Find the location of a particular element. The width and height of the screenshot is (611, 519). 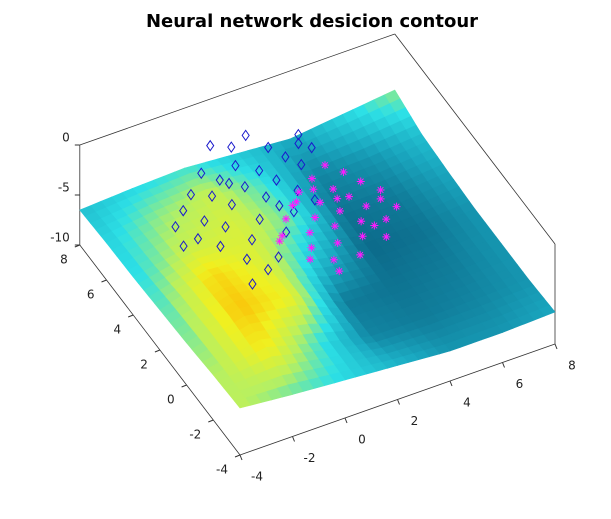

y-tick-label: 4 is located at coordinates (118, 330).